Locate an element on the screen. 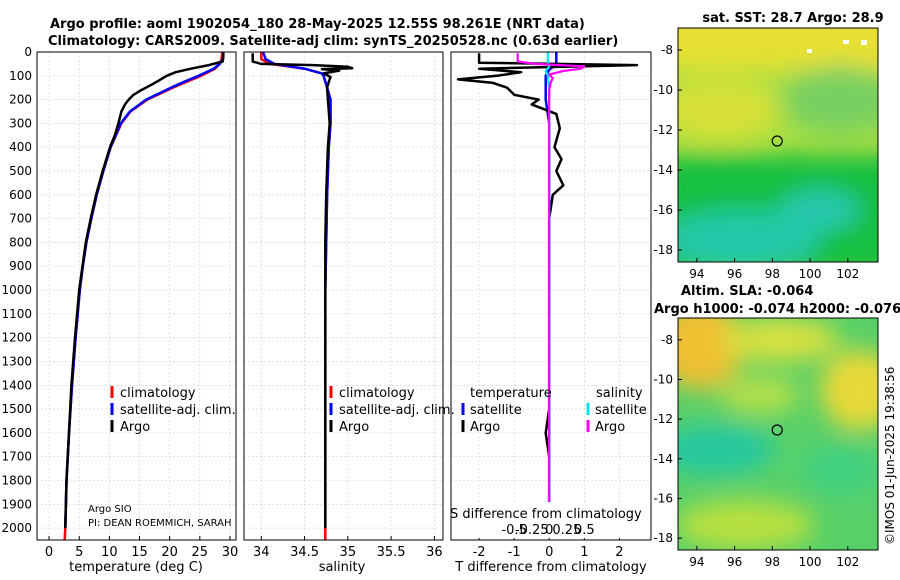  annotation-line1: Argo SIO is located at coordinates (110, 509).